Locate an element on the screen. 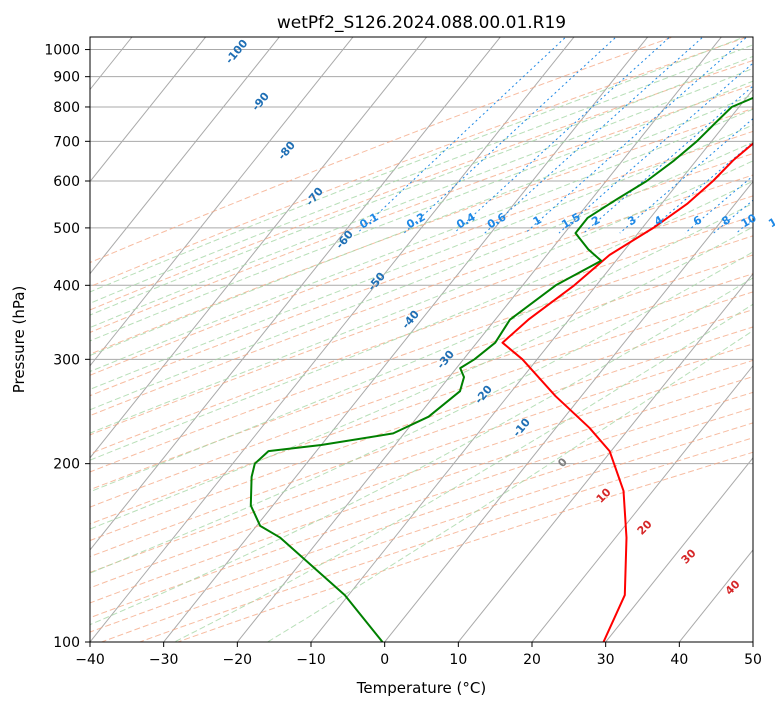  x-tick-label: 30 is located at coordinates (606, 660).